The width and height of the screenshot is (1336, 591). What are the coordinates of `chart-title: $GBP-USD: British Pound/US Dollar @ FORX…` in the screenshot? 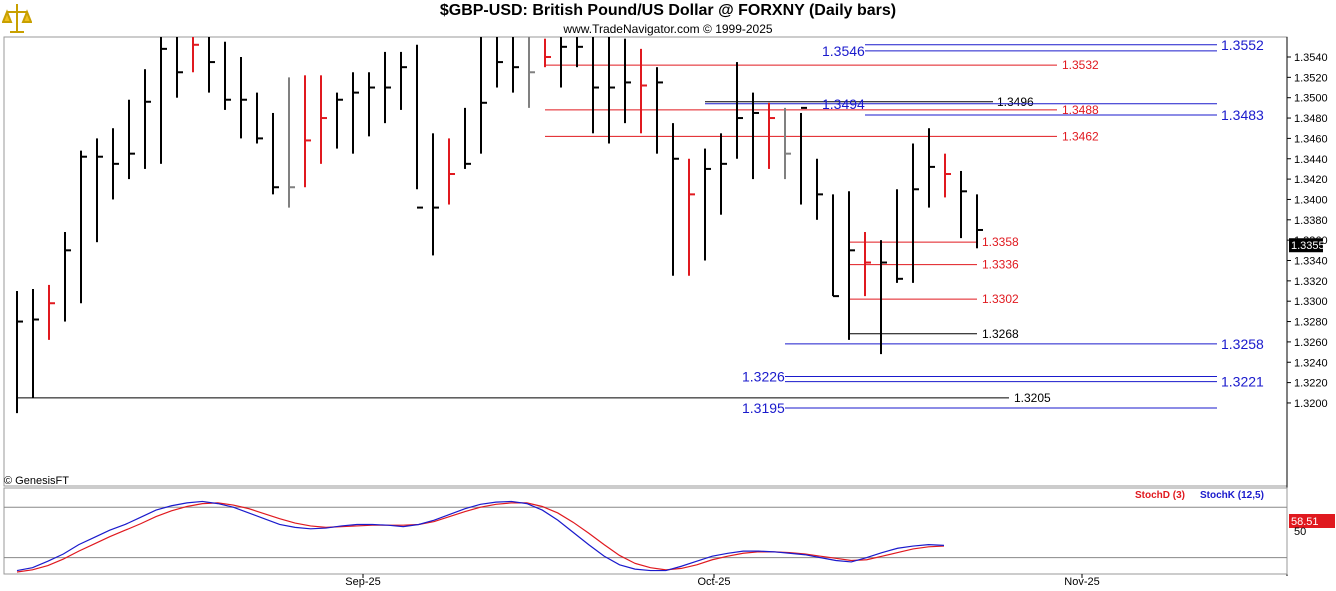 It's located at (668, 10).